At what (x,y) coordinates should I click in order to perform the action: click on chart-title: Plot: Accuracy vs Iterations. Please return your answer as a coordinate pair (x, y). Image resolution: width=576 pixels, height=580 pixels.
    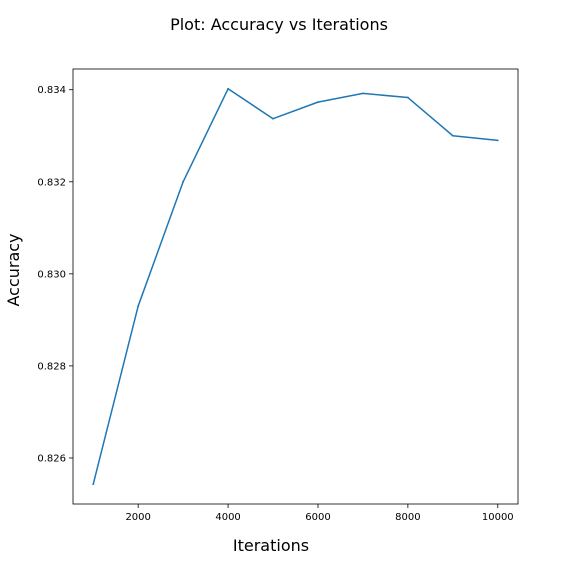
    Looking at the image, I should click on (279, 24).